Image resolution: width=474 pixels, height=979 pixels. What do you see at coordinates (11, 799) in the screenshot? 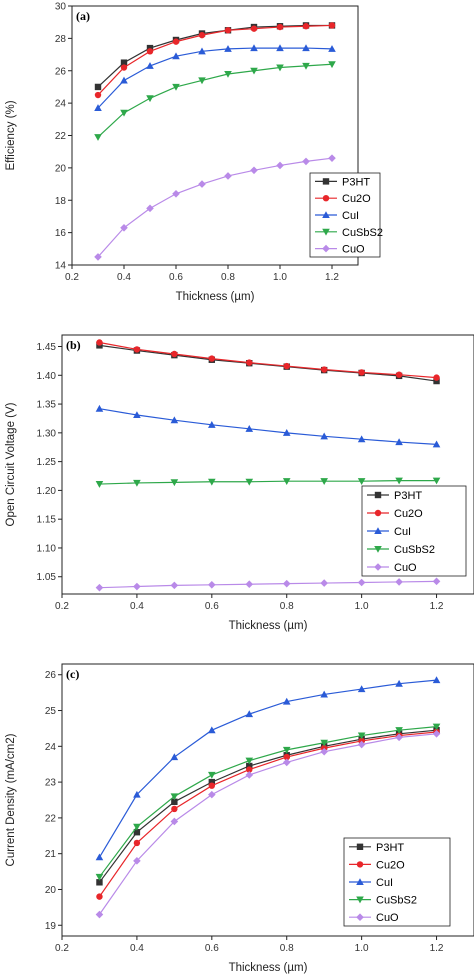
I see `y-axis-label: Current Density (mA/cm2)` at bounding box center [11, 799].